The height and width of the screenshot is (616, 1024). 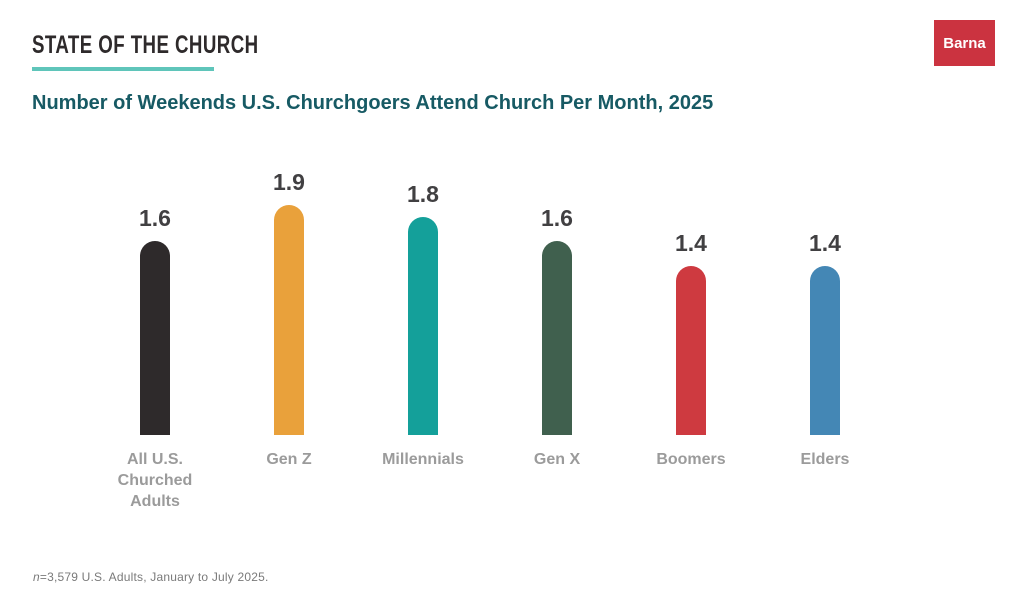 I want to click on bar-category-label: All U.S. Churched Adults, so click(x=155, y=480).